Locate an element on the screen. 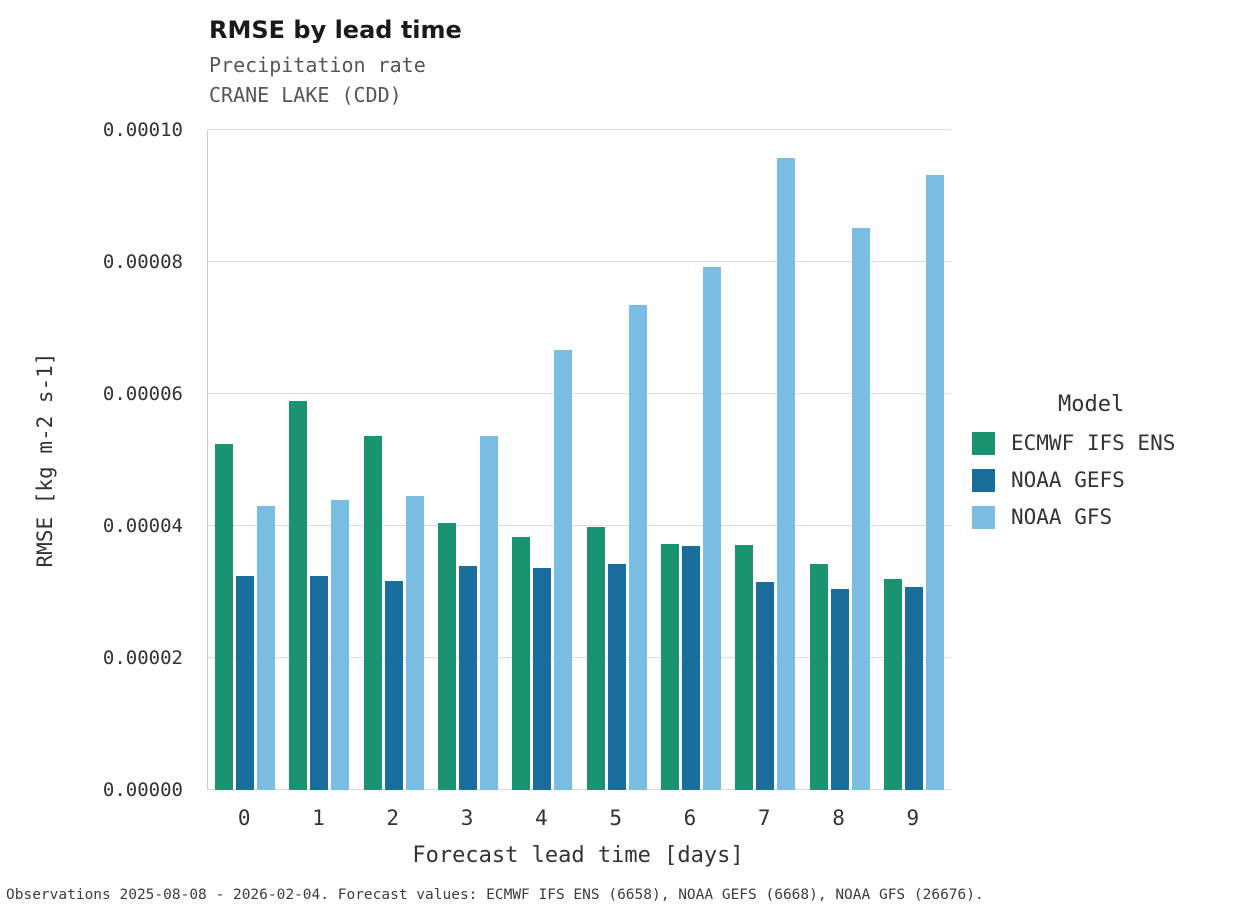 The image size is (1250, 924). x-tick-label: 2 is located at coordinates (393, 818).